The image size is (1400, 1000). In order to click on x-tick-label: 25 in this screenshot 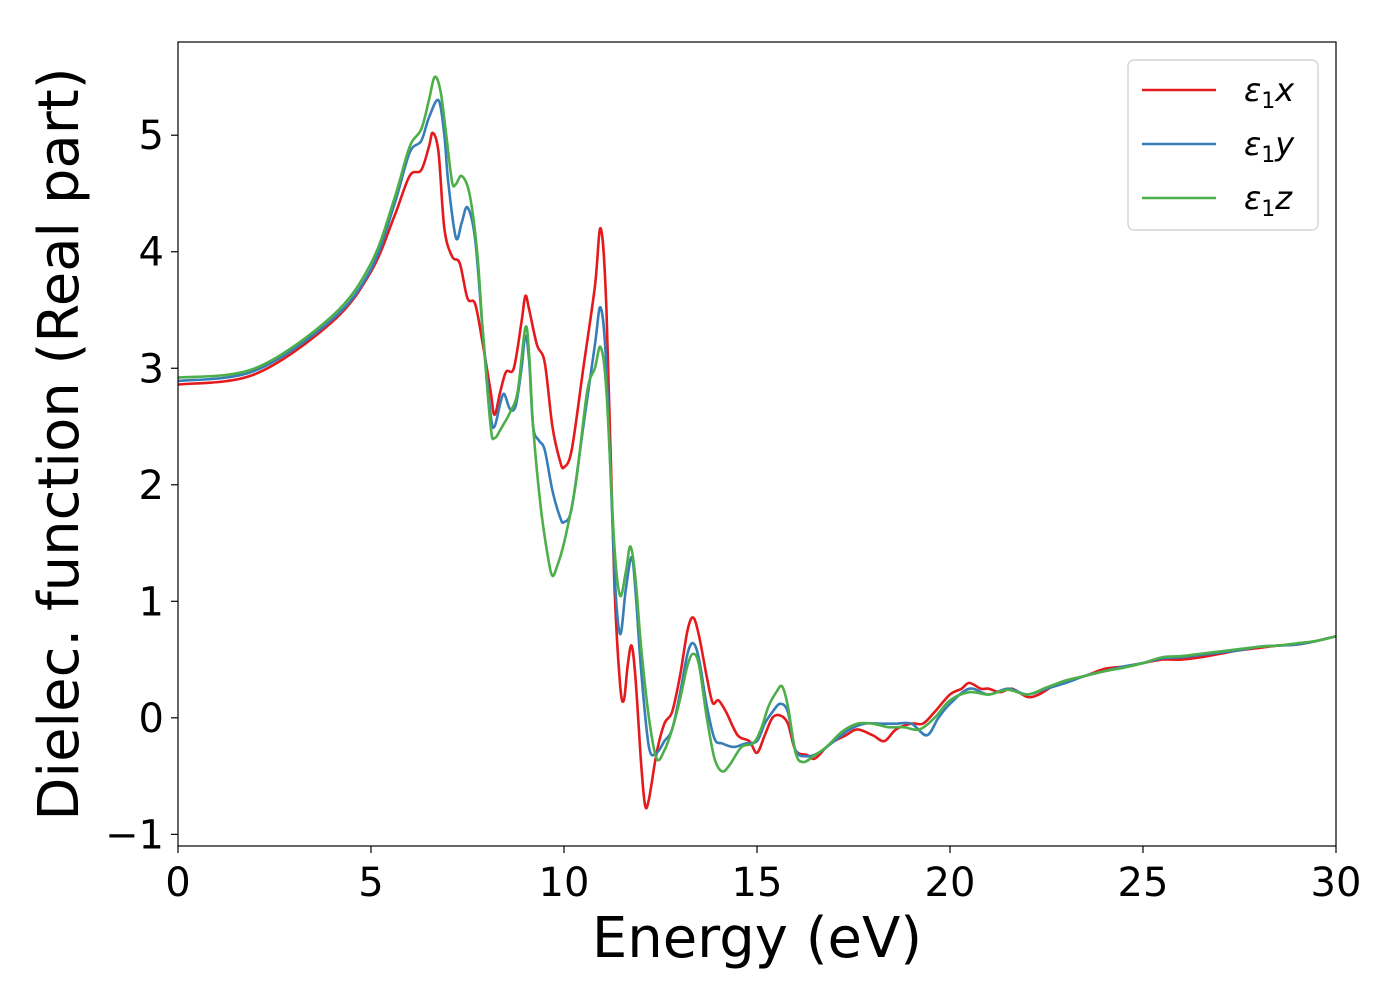, I will do `click(1143, 883)`.